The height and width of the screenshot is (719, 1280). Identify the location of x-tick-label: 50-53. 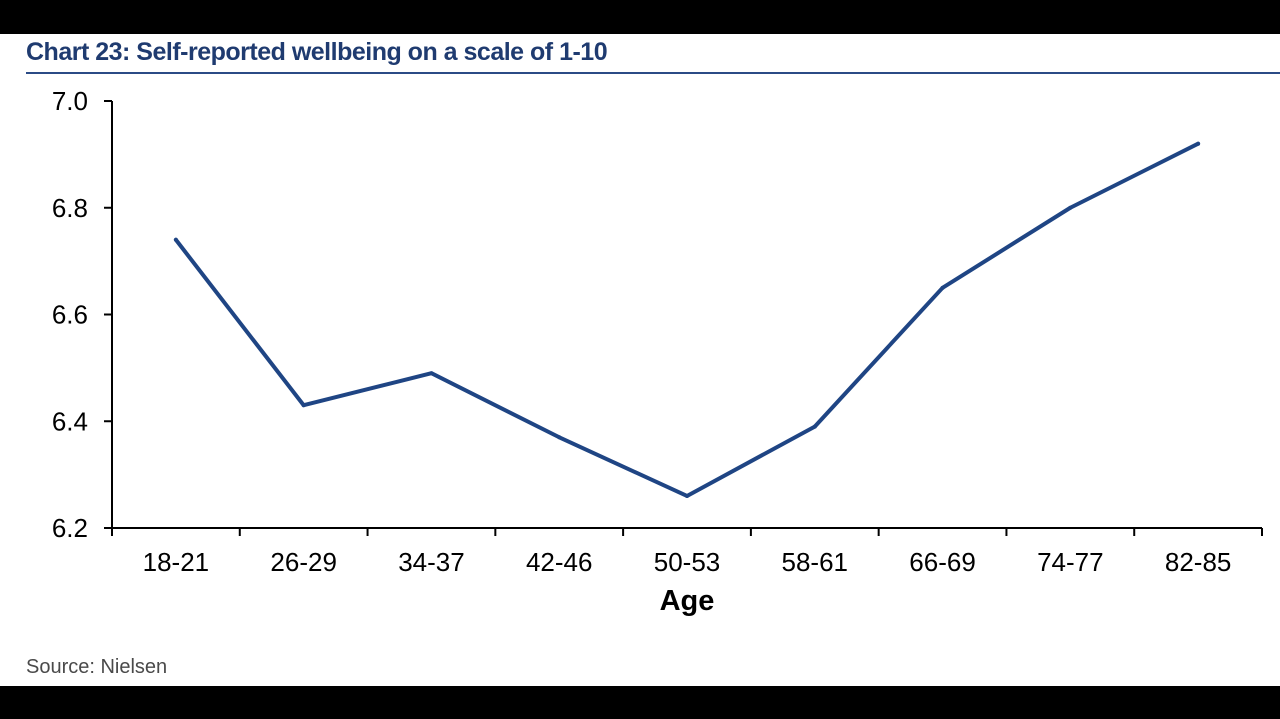
(687, 562).